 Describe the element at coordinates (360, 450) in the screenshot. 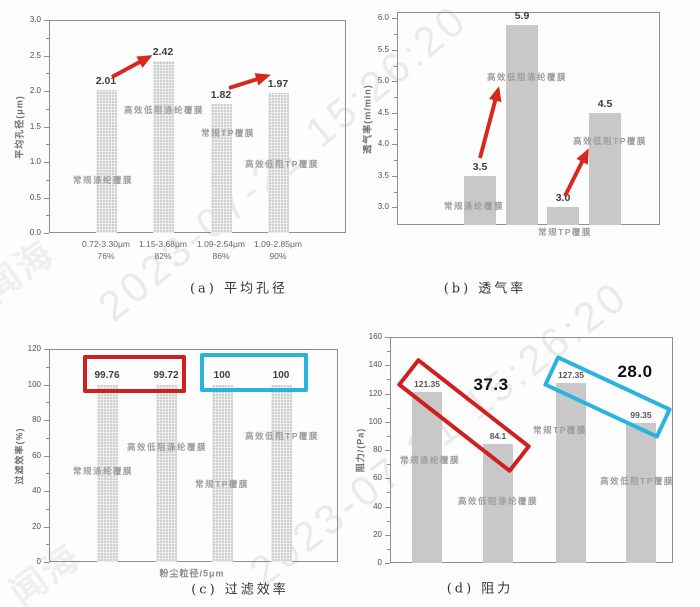

I see `y-axis-title: 阻力/(Pa)` at that location.